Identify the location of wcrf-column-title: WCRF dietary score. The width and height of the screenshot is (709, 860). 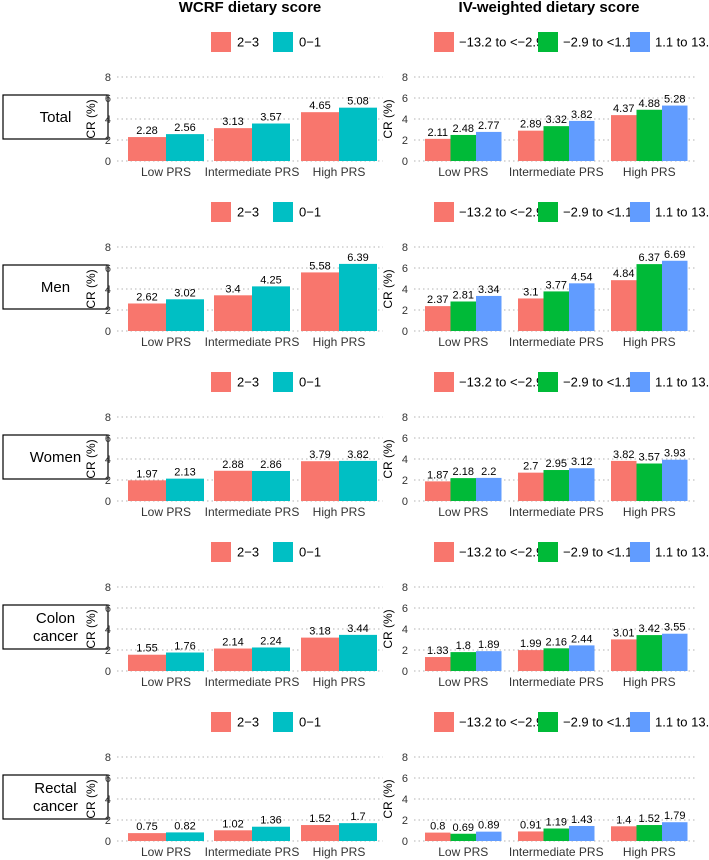
(250, 8).